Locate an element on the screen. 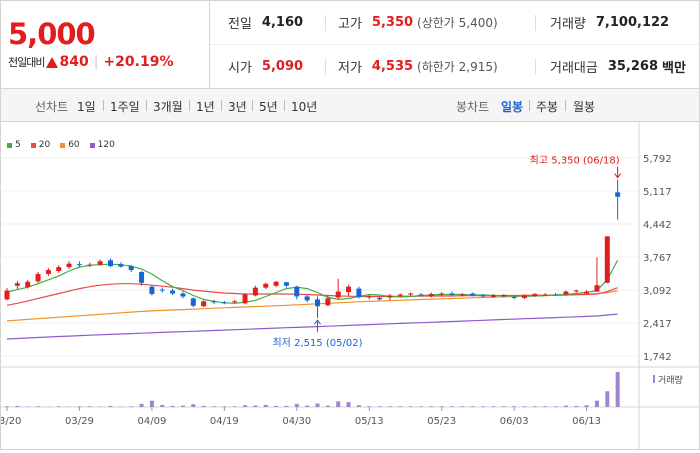 Image resolution: width=700 pixels, height=453 pixels. daily-candle-button: 일봉 is located at coordinates (512, 106).